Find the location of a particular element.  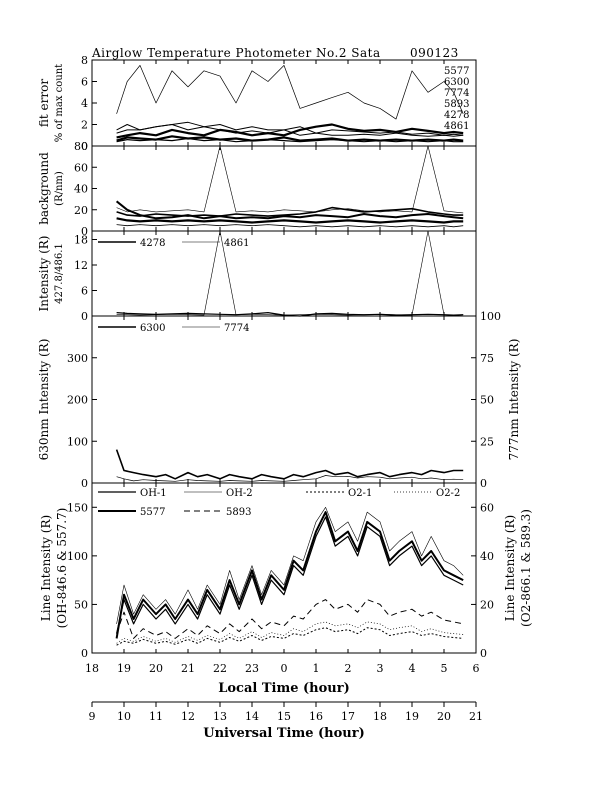

local-time-tick-label: 3 is located at coordinates (380, 668).